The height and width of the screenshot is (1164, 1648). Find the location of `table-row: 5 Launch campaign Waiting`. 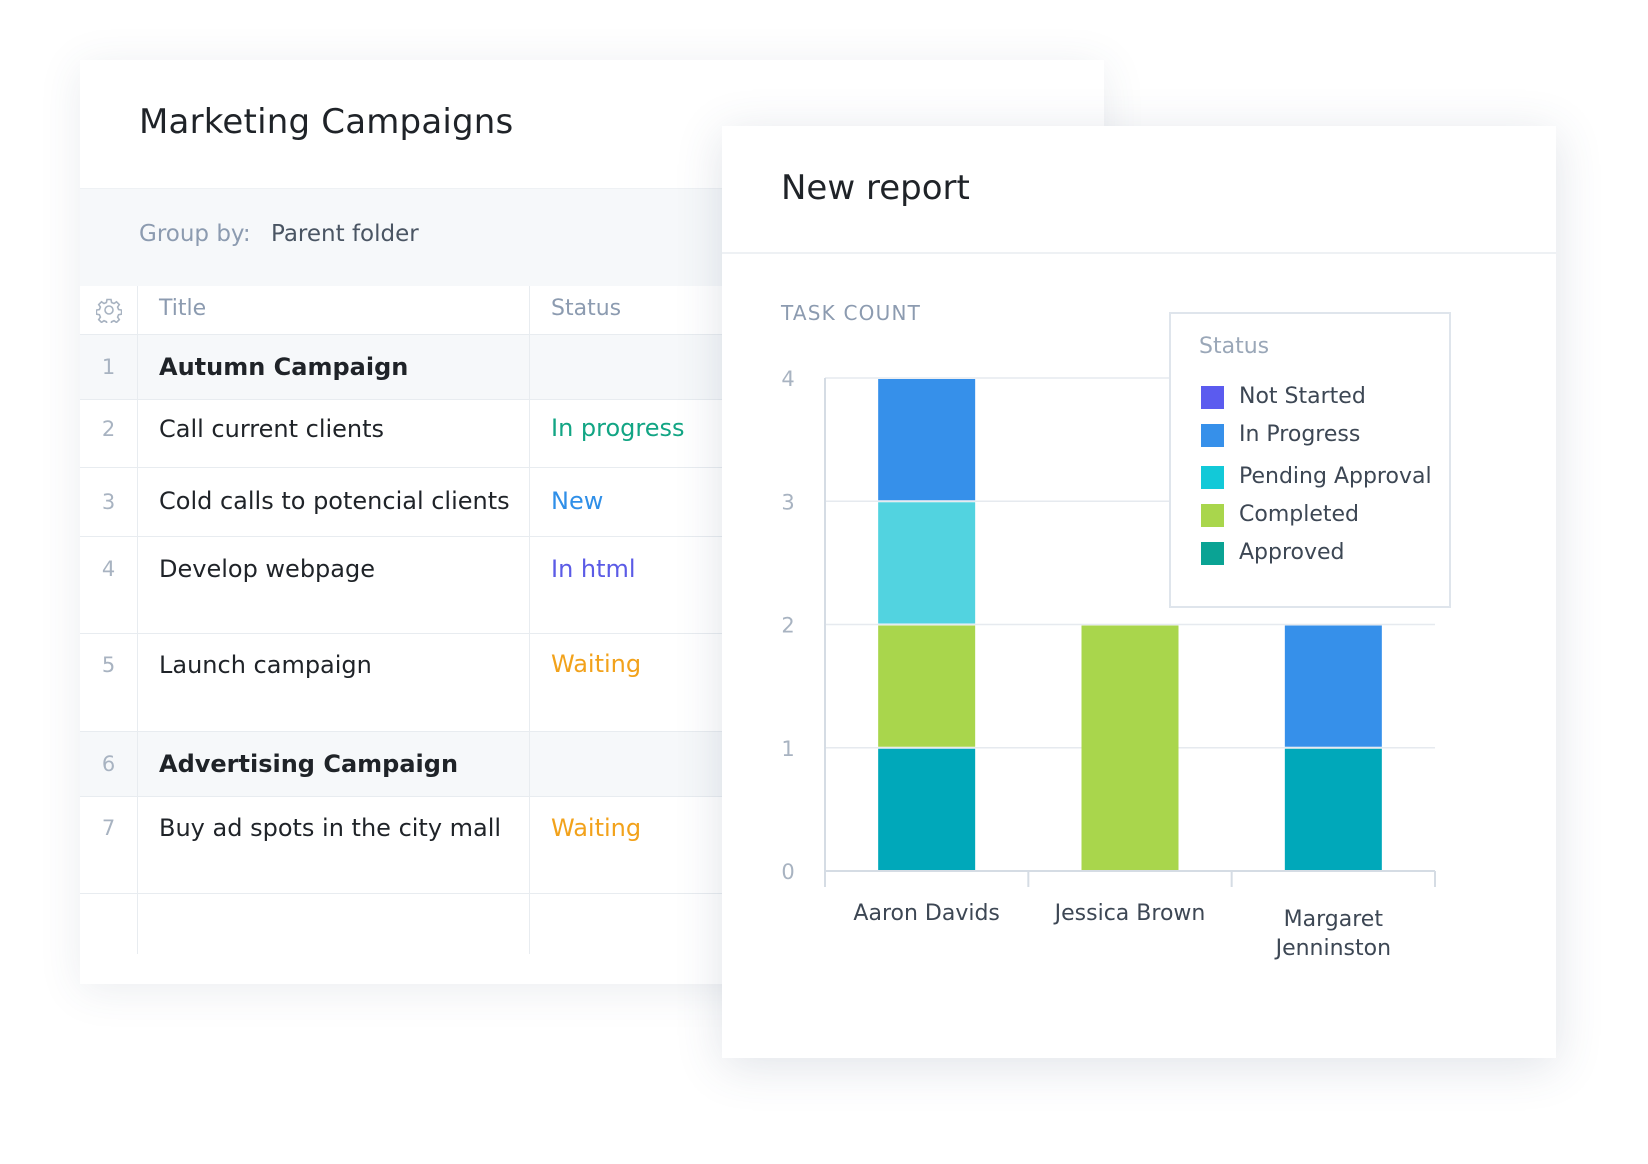

table-row: 5 Launch campaign Waiting is located at coordinates (592, 683).